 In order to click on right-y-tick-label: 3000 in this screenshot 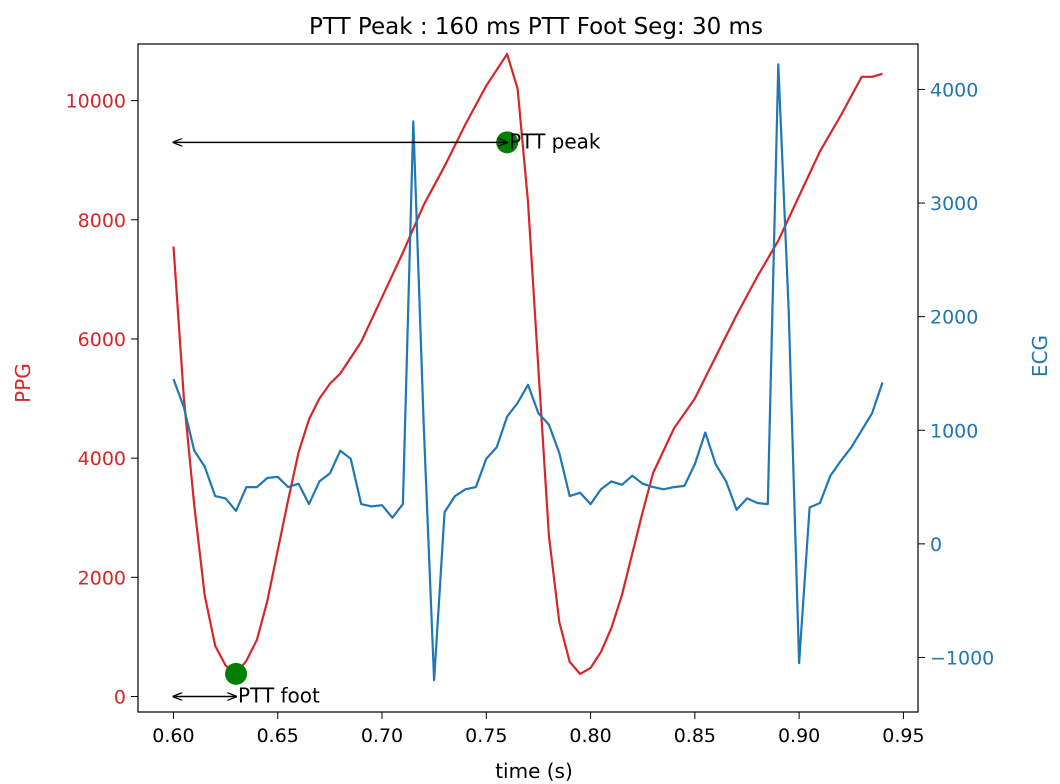, I will do `click(954, 204)`.